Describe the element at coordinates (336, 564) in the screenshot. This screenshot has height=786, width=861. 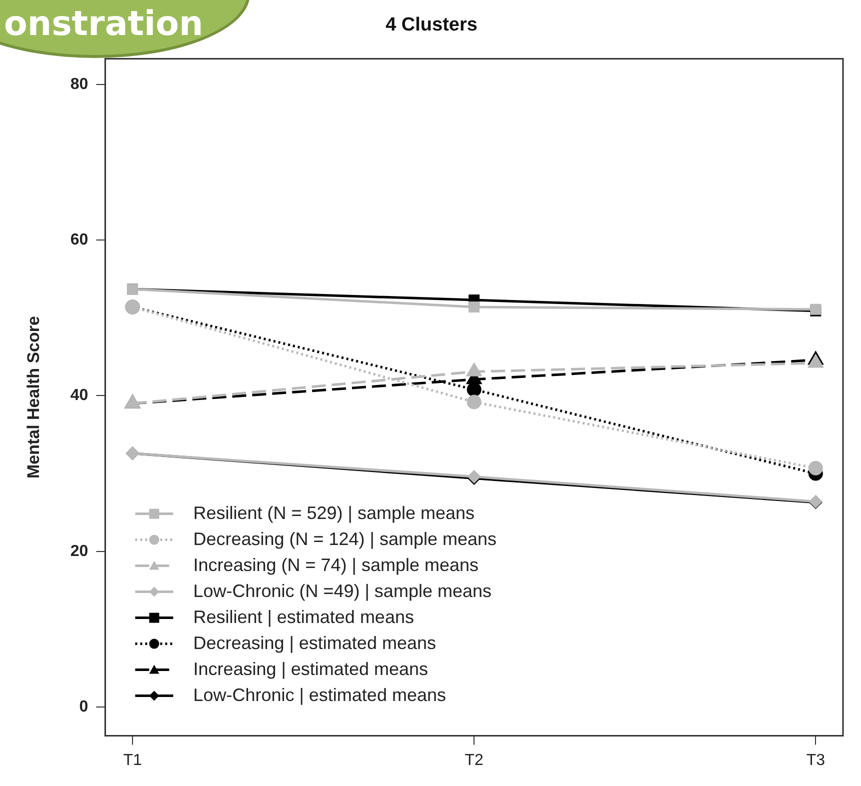
I see `legend-label: Increasing (N = 74) | sample means` at that location.